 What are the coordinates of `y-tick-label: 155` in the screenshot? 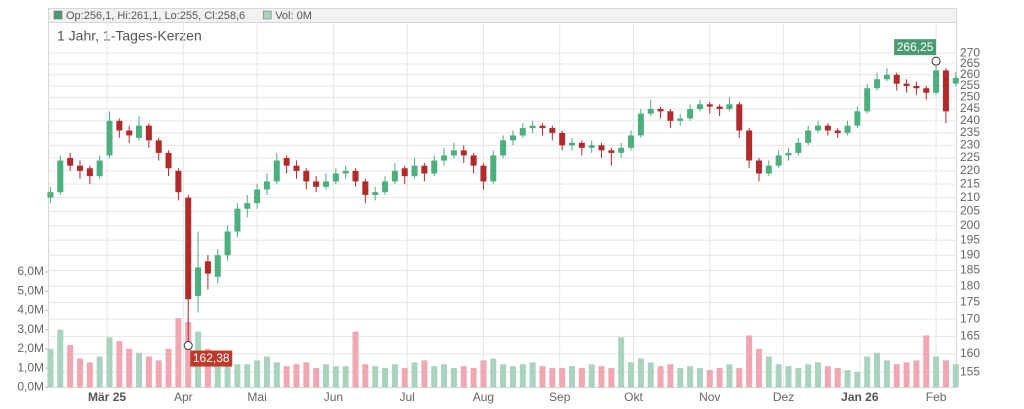 It's located at (970, 371).